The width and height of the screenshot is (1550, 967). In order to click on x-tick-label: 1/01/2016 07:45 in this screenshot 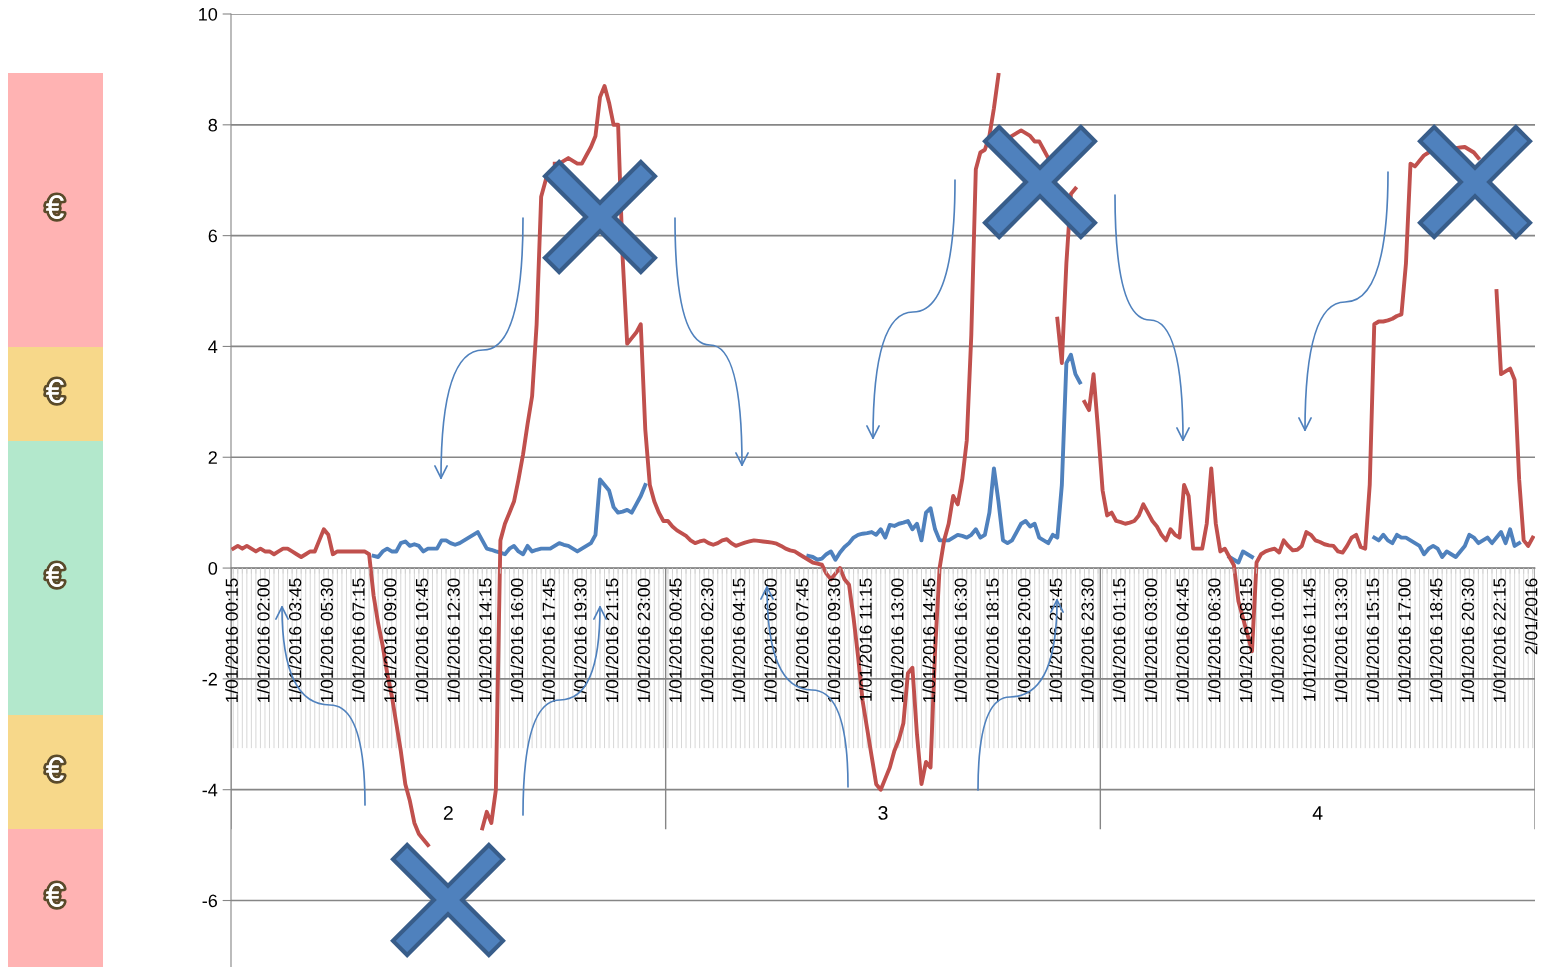, I will do `click(802, 640)`.